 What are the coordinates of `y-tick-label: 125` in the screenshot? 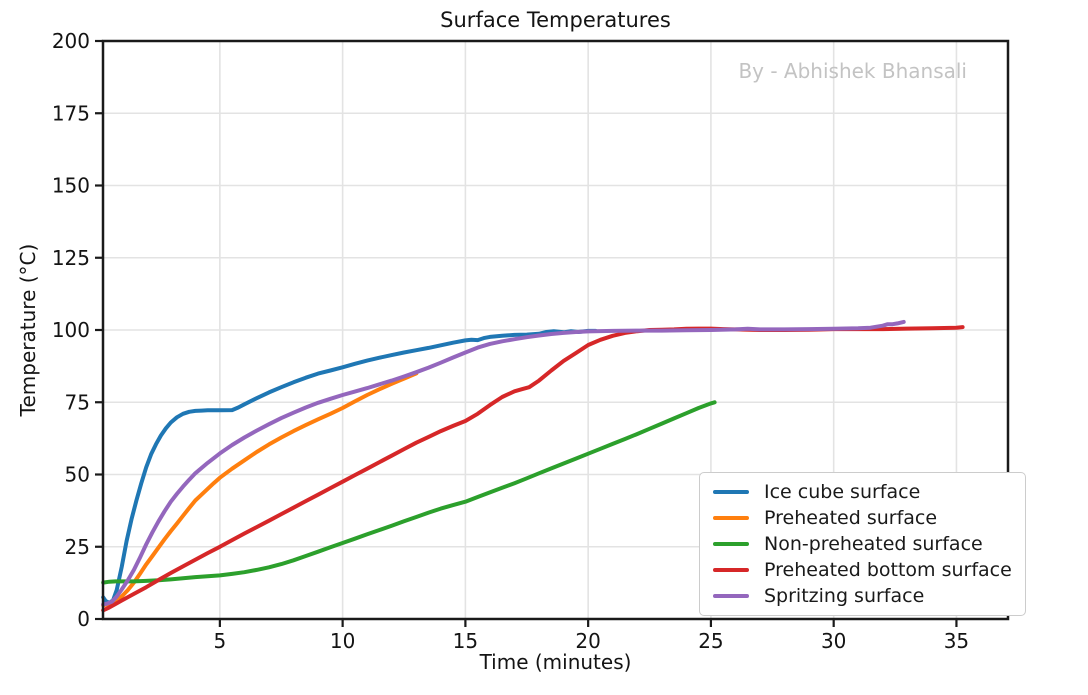 It's located at (71, 258).